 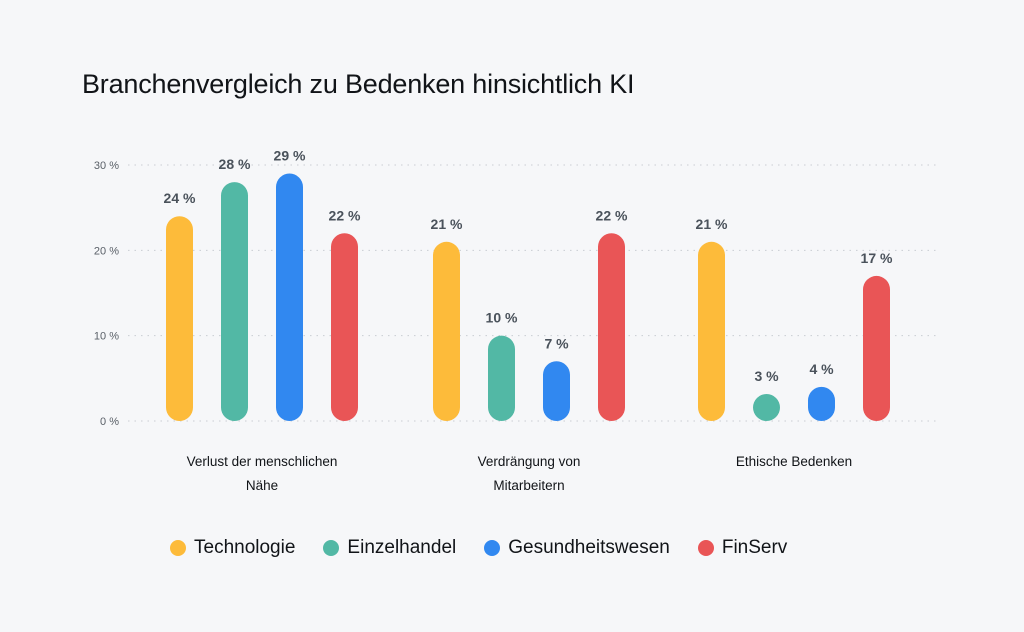 What do you see at coordinates (766, 376) in the screenshot?
I see `data-label: 3 %` at bounding box center [766, 376].